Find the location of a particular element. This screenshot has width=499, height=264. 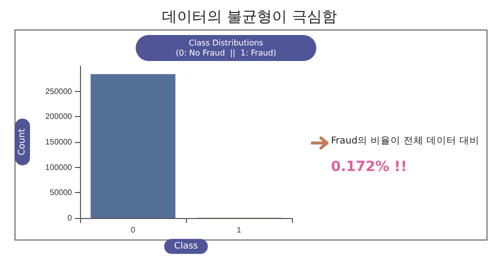

text: 0.172% !! is located at coordinates (369, 167).